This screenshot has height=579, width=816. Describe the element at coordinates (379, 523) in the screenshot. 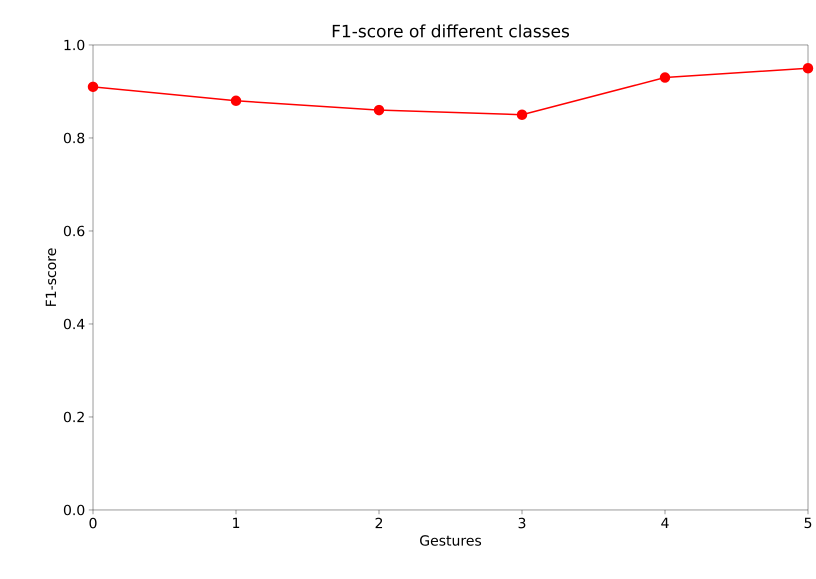

I see `x-tick-label: 2` at that location.